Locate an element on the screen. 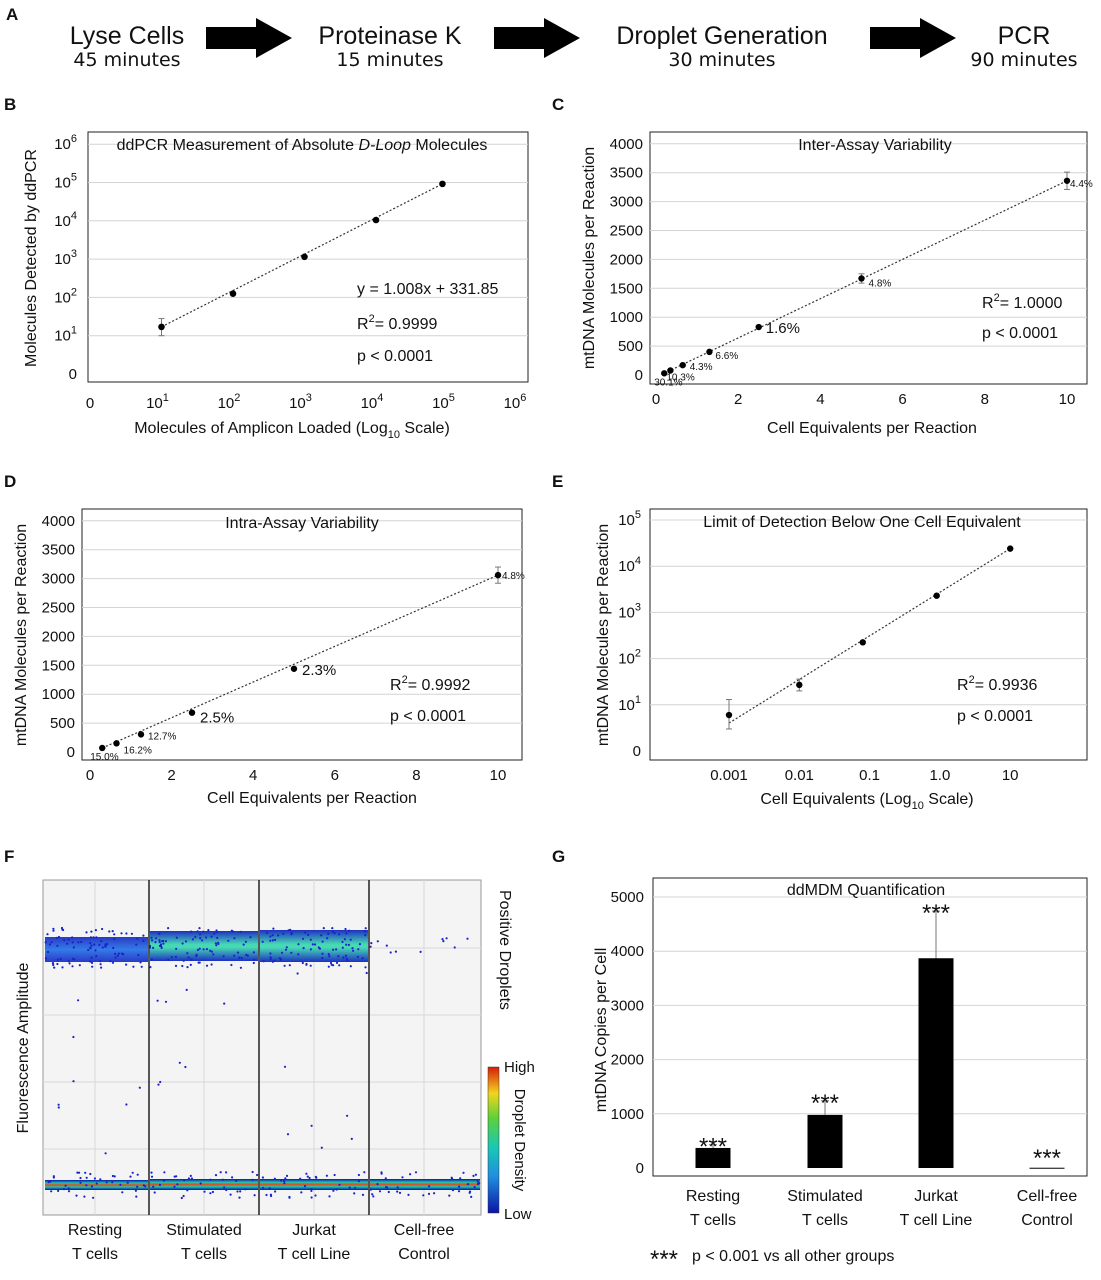  x-tick-label: 1.0 is located at coordinates (939, 775).